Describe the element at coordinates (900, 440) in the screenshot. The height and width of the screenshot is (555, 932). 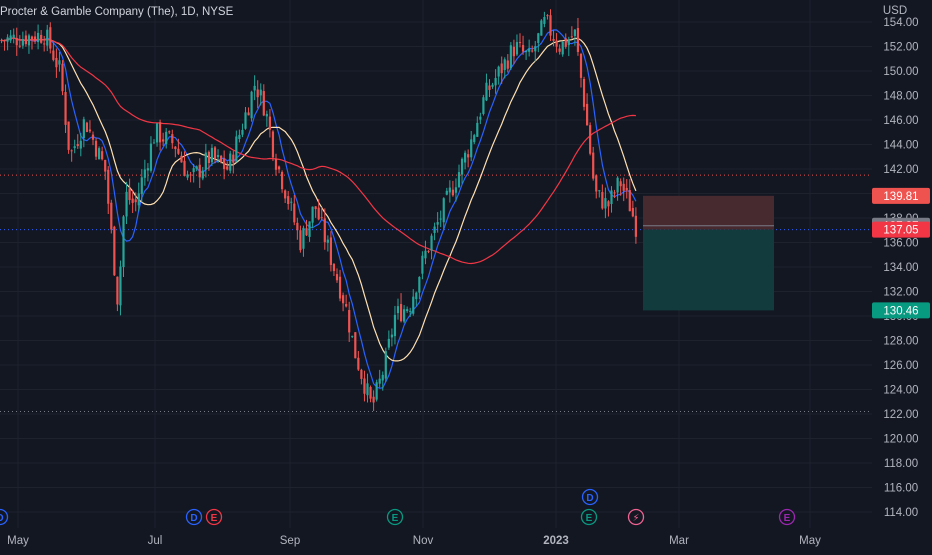
I see `y-tick-label: 120.00` at that location.